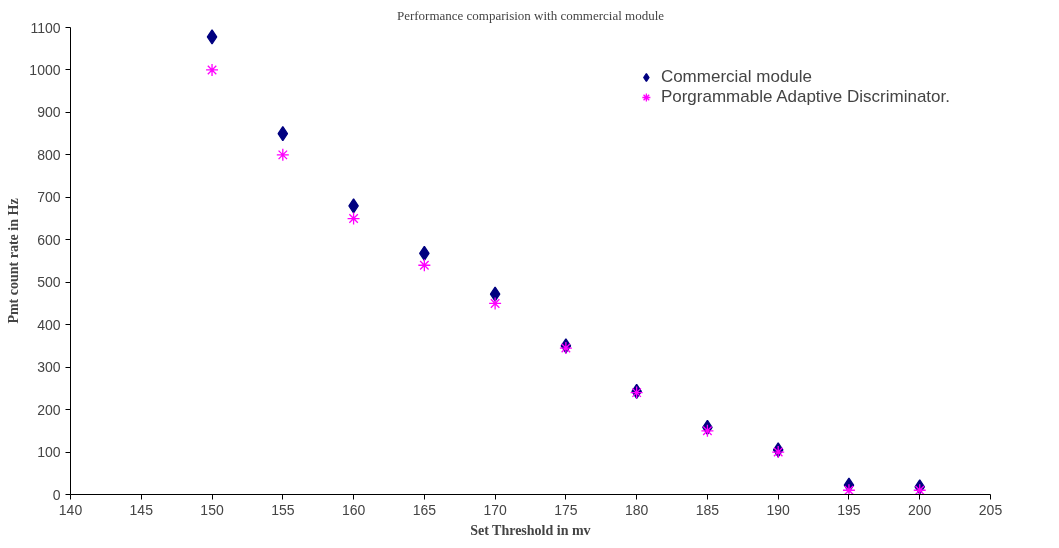 This screenshot has height=548, width=1059. Describe the element at coordinates (530, 530) in the screenshot. I see `x-axis-title: Set Threshold in mv` at that location.